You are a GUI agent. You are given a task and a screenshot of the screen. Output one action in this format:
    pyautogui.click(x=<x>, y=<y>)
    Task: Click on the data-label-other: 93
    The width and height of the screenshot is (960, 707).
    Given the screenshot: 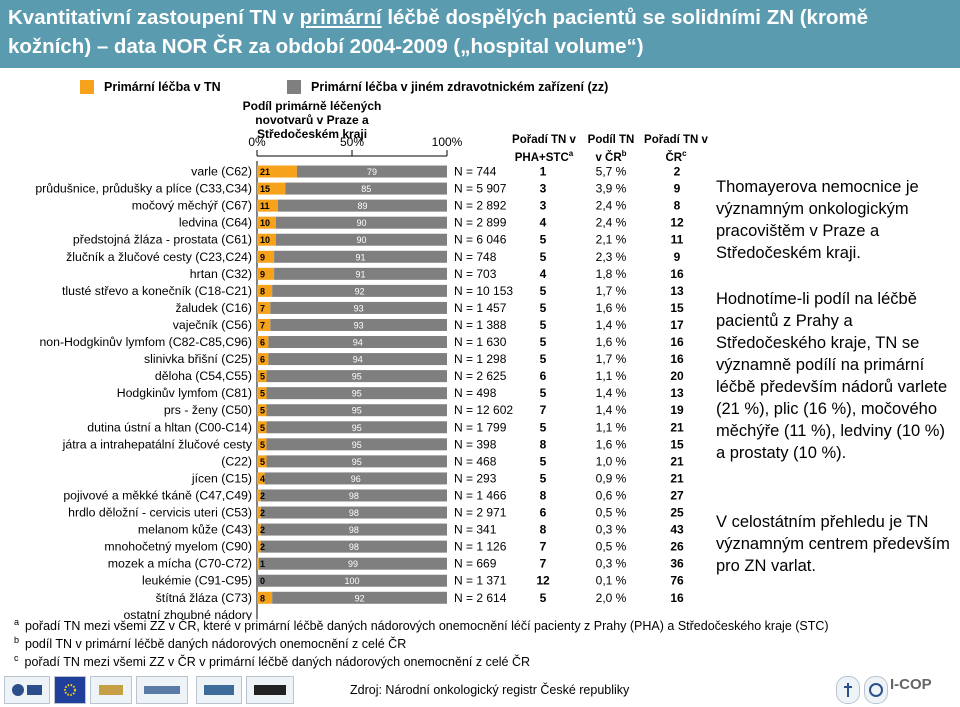 What is the action you would take?
    pyautogui.click(x=359, y=308)
    